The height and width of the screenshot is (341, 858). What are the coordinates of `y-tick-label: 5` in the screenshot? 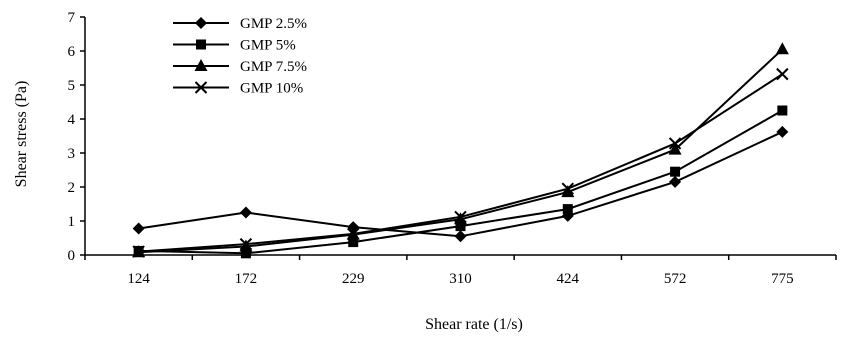 It's located at (72, 86).